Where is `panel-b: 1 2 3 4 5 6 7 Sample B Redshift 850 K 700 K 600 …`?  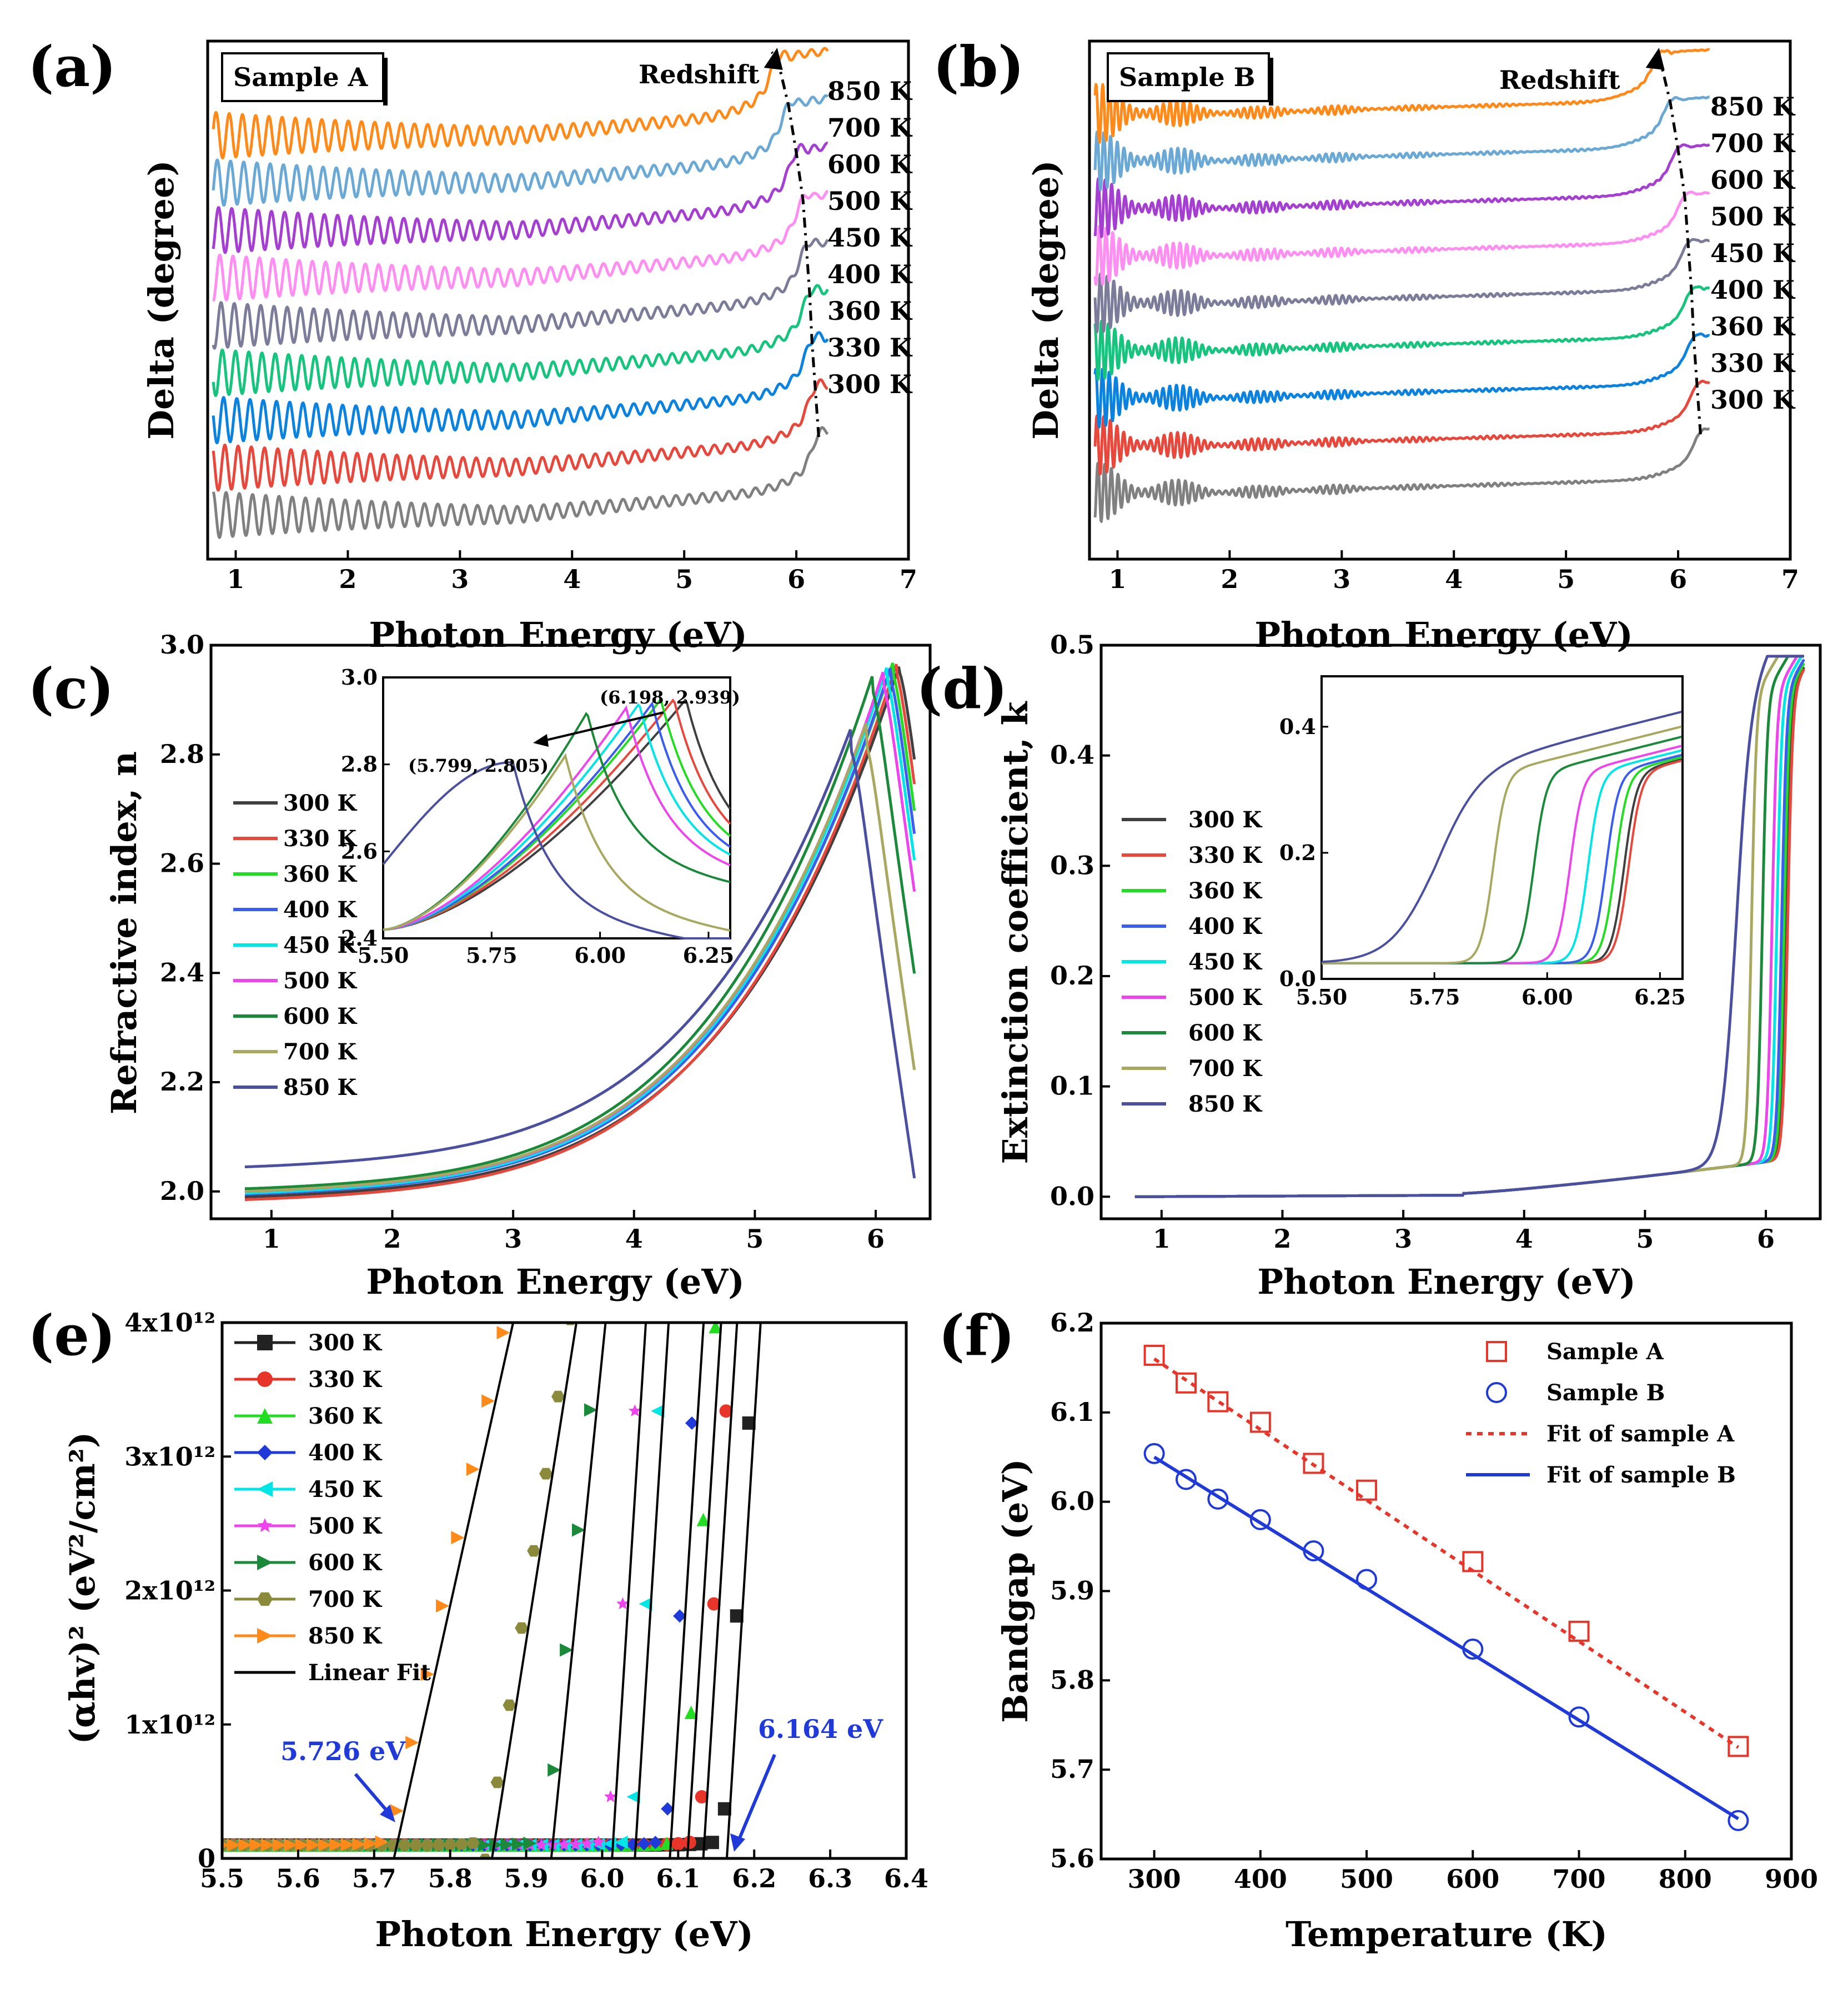 panel-b: 1 2 3 4 5 6 7 Sample B Redshift 850 K 700 K 600 … is located at coordinates (1413, 347).